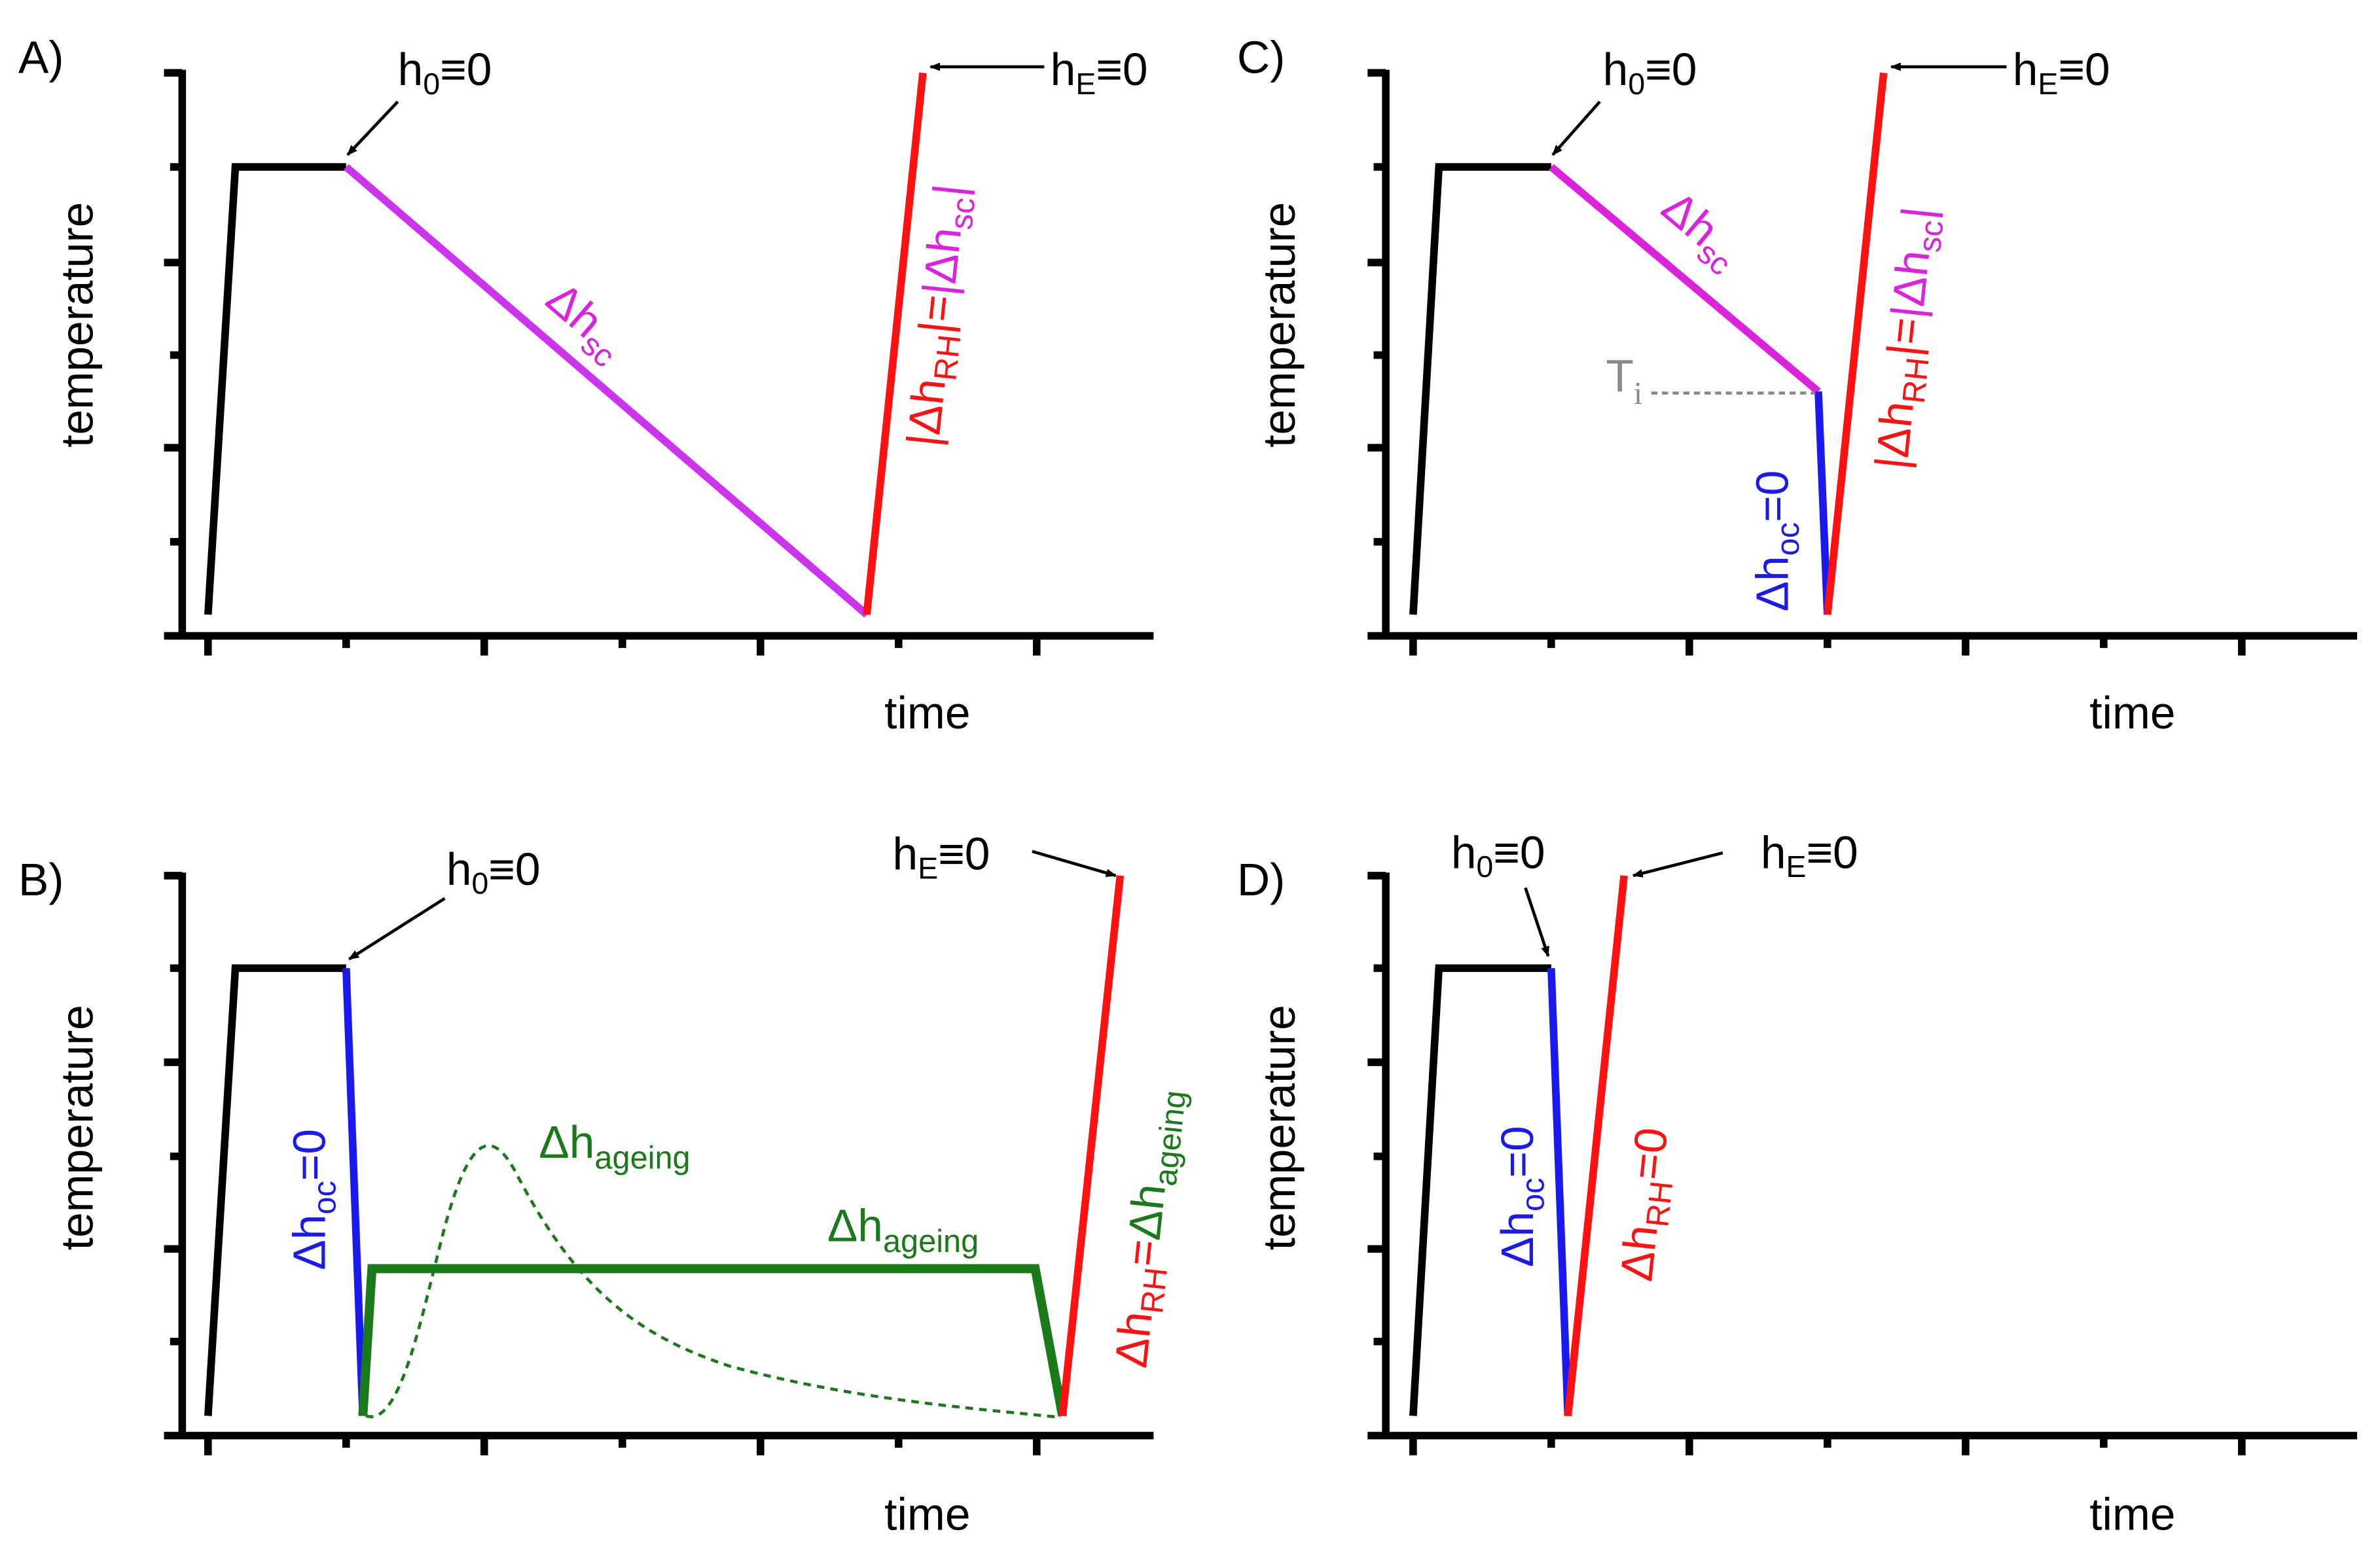 The width and height of the screenshot is (2380, 1557). What do you see at coordinates (41, 879) in the screenshot?
I see `panel-label-b: B)` at bounding box center [41, 879].